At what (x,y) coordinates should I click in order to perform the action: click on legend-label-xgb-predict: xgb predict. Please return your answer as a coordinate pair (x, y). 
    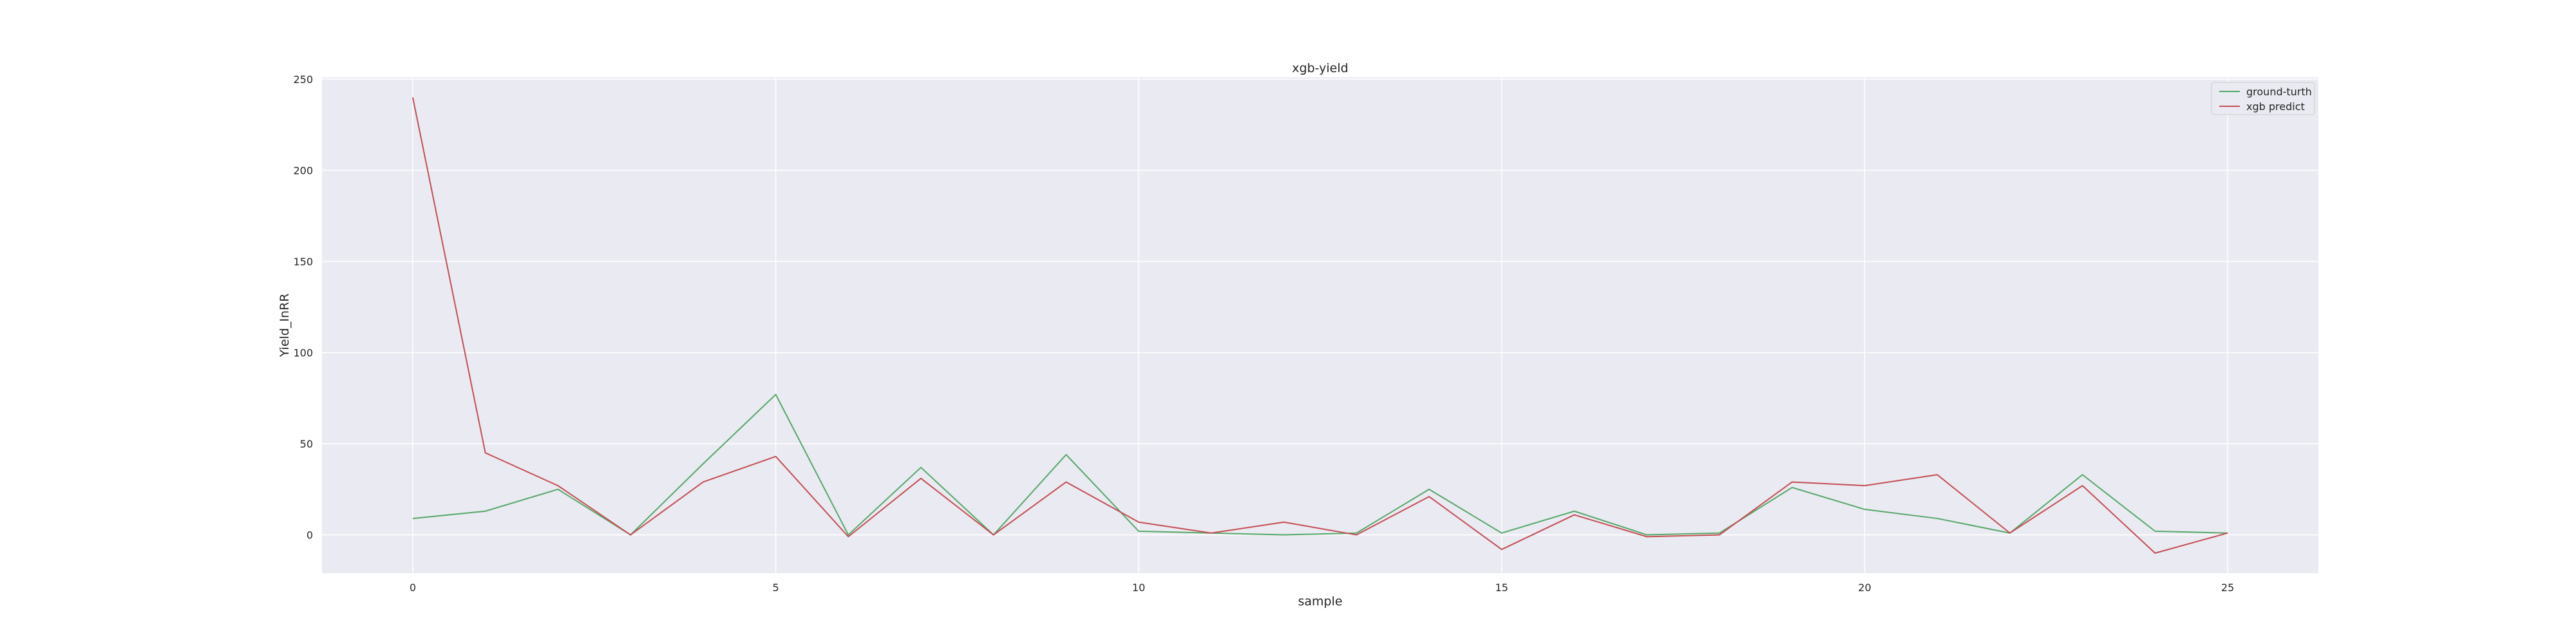
    Looking at the image, I should click on (2275, 107).